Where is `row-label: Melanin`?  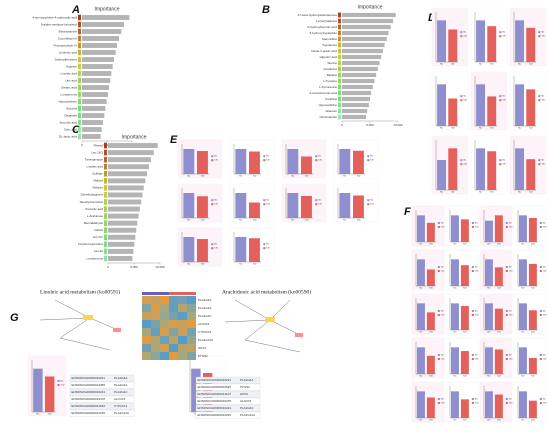 row-label: Melanin is located at coordinates (97, 188).